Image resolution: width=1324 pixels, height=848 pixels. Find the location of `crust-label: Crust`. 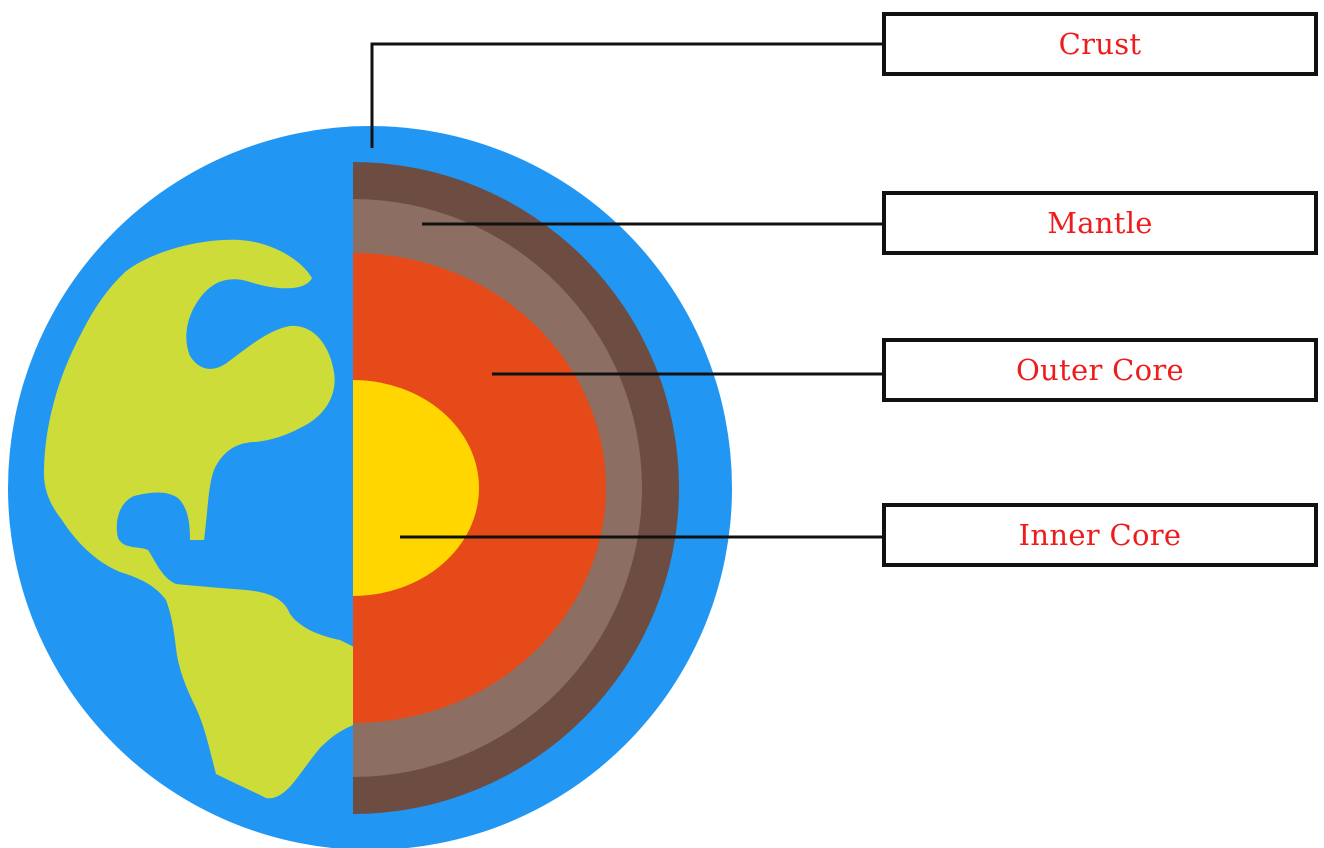

crust-label: Crust is located at coordinates (1100, 44).